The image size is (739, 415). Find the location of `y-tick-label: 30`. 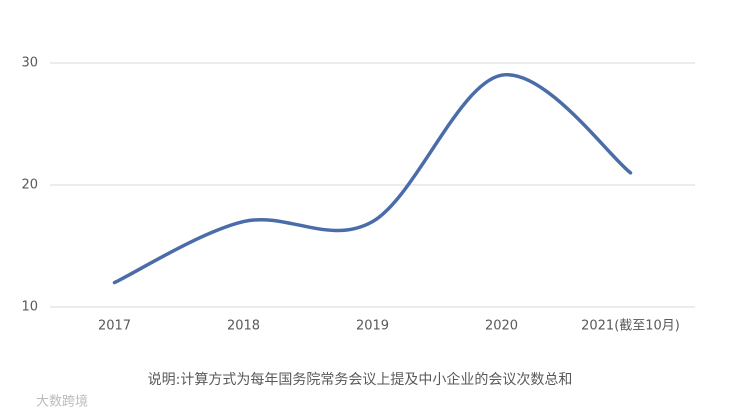

y-tick-label: 30 is located at coordinates (29, 63).